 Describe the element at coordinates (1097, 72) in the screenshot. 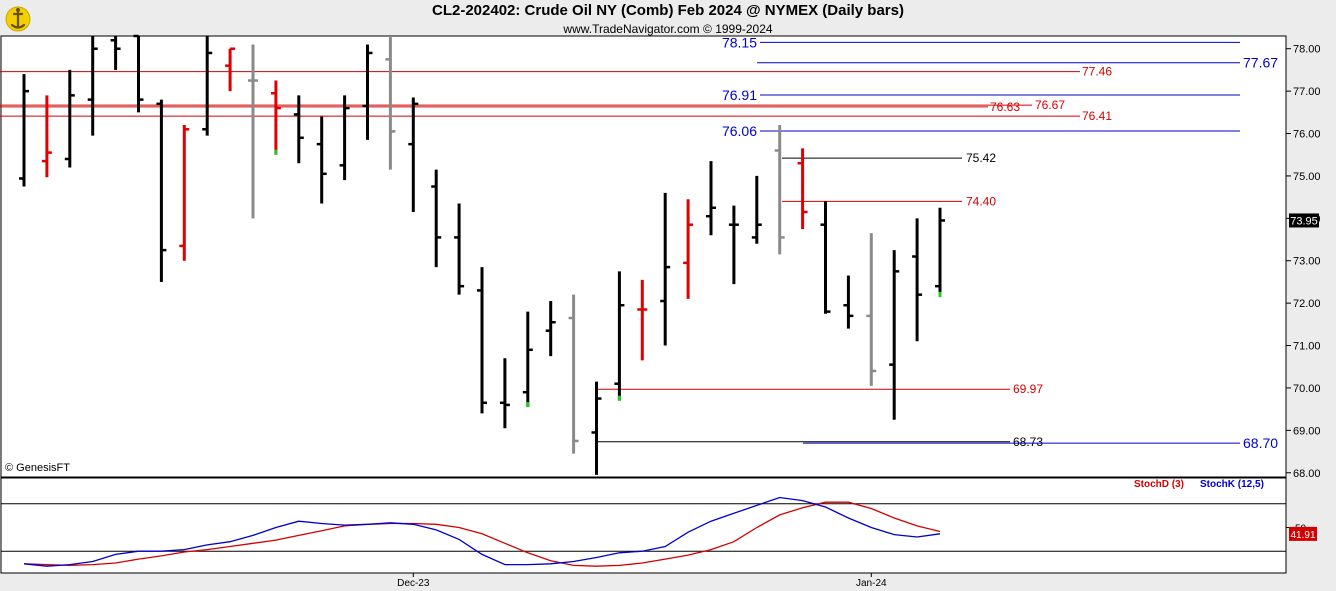

I see `level-label-77-46: 77.46` at that location.